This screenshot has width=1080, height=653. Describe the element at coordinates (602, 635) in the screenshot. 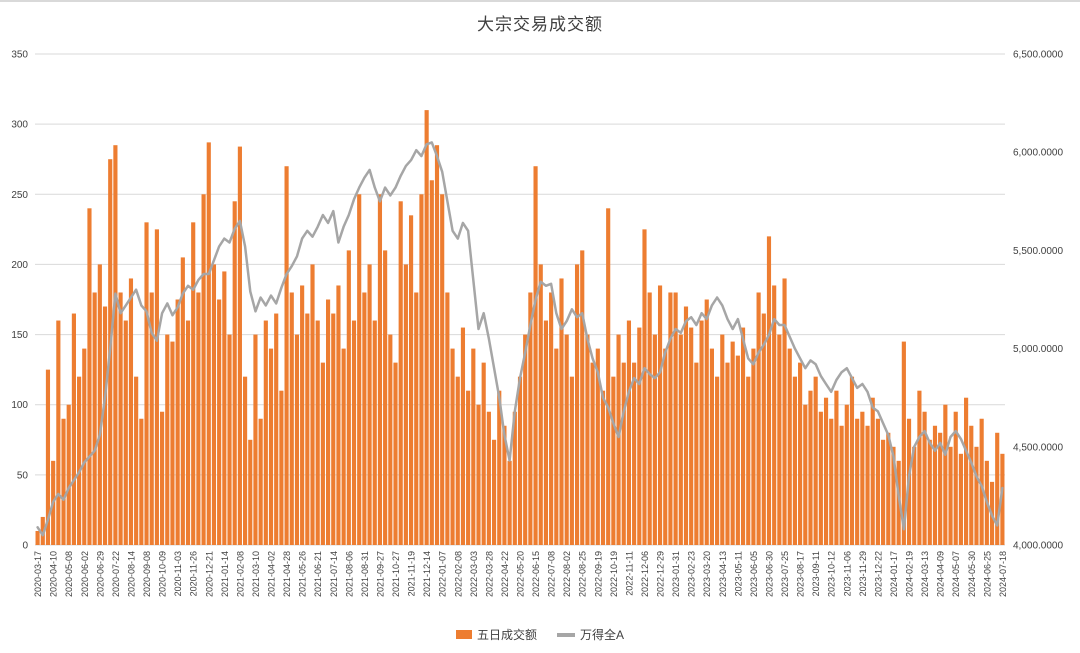

I see `legend-line-label: 万得全A` at that location.